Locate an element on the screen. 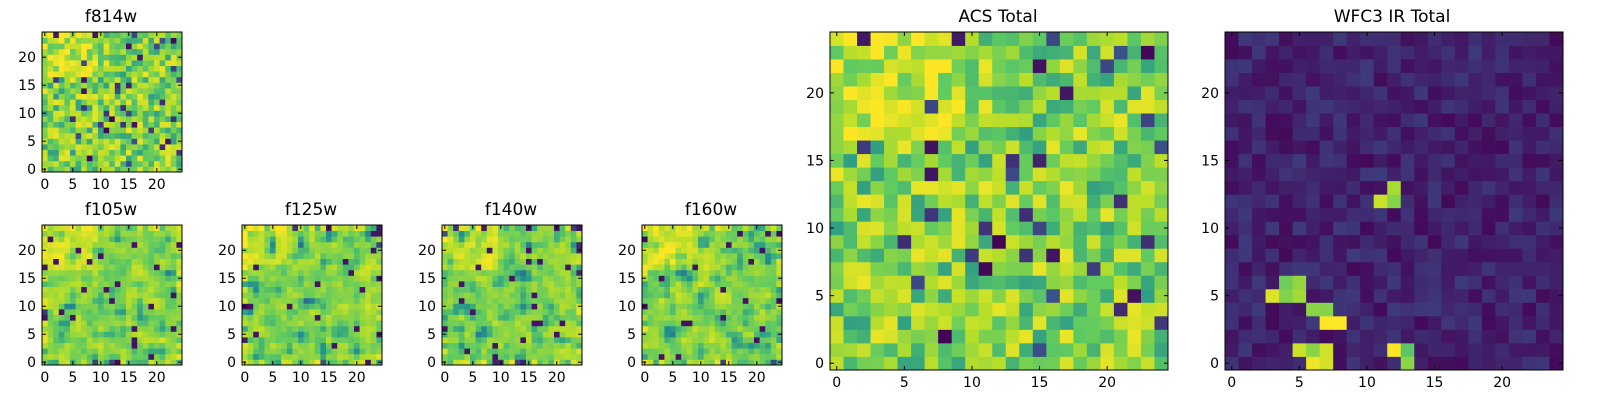 Image resolution: width=1600 pixels, height=400 pixels. y-tick-label: 20 is located at coordinates (815, 94).